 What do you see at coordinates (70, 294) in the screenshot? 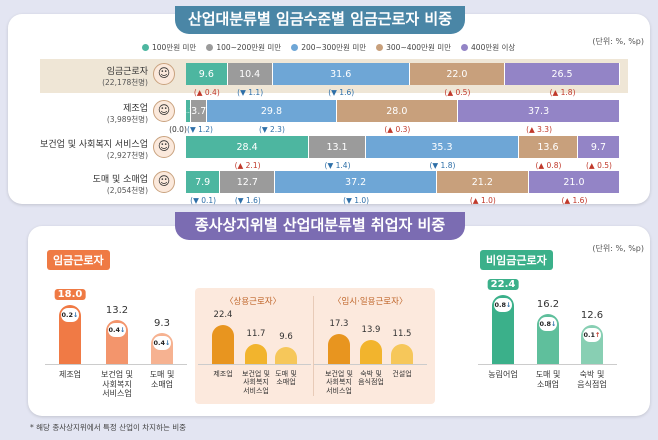
I see `bar-value-highlight: 18.0` at bounding box center [70, 294].